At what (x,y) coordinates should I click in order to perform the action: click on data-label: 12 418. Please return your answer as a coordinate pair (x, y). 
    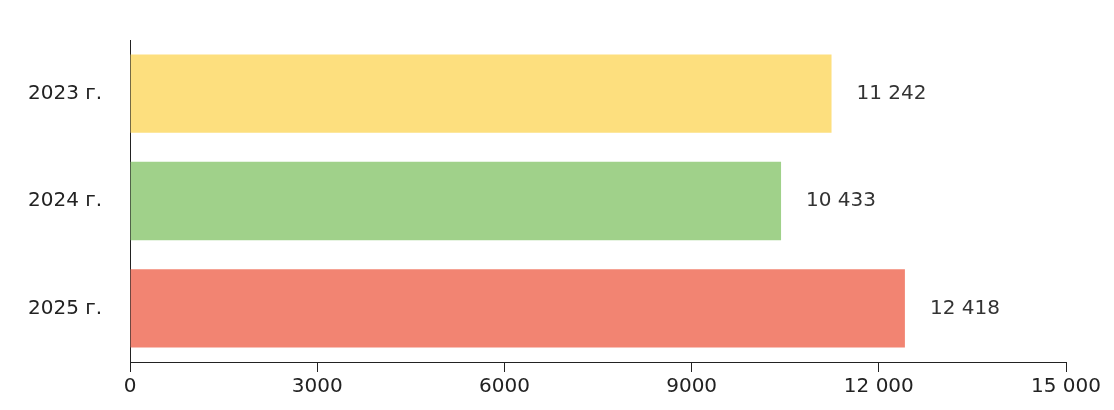
    Looking at the image, I should click on (964, 306).